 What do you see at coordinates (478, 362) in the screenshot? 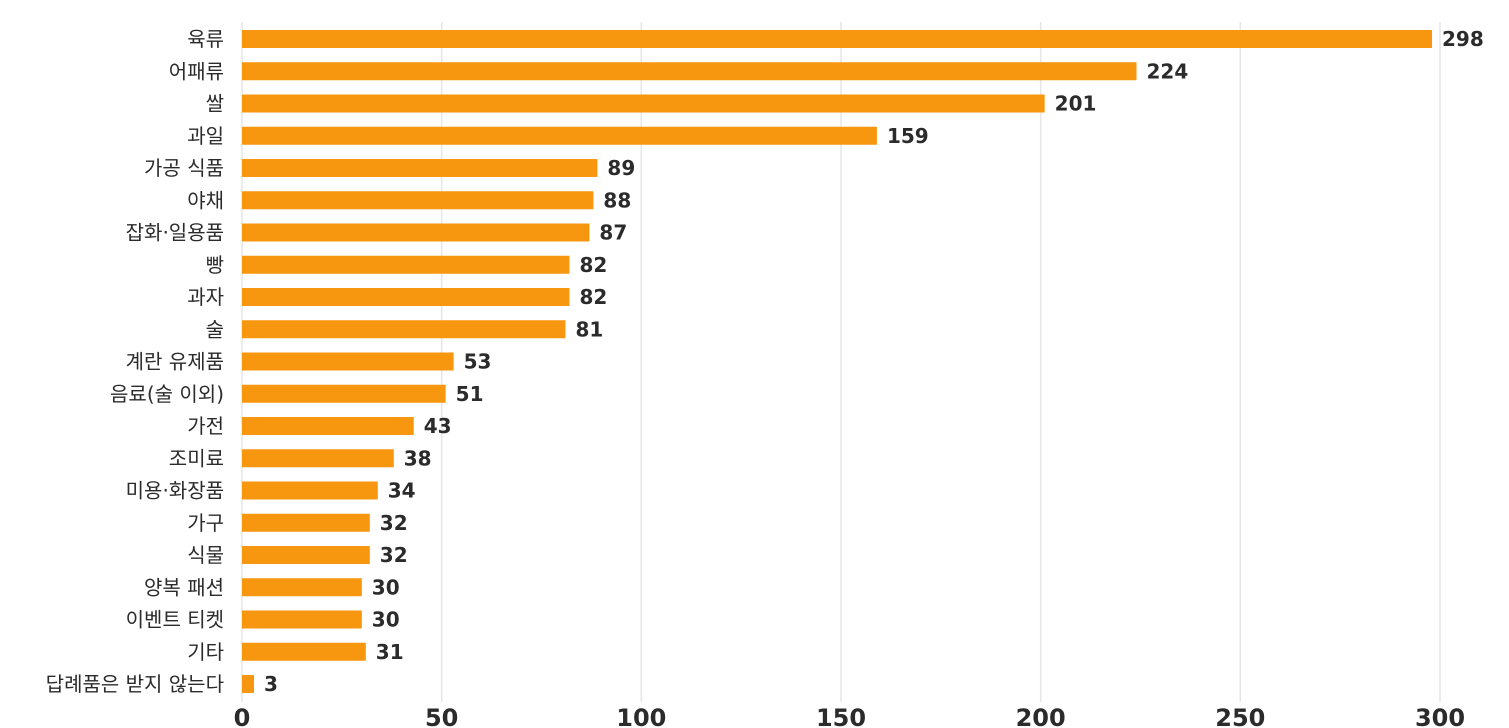
I see `data-label: 53` at bounding box center [478, 362].